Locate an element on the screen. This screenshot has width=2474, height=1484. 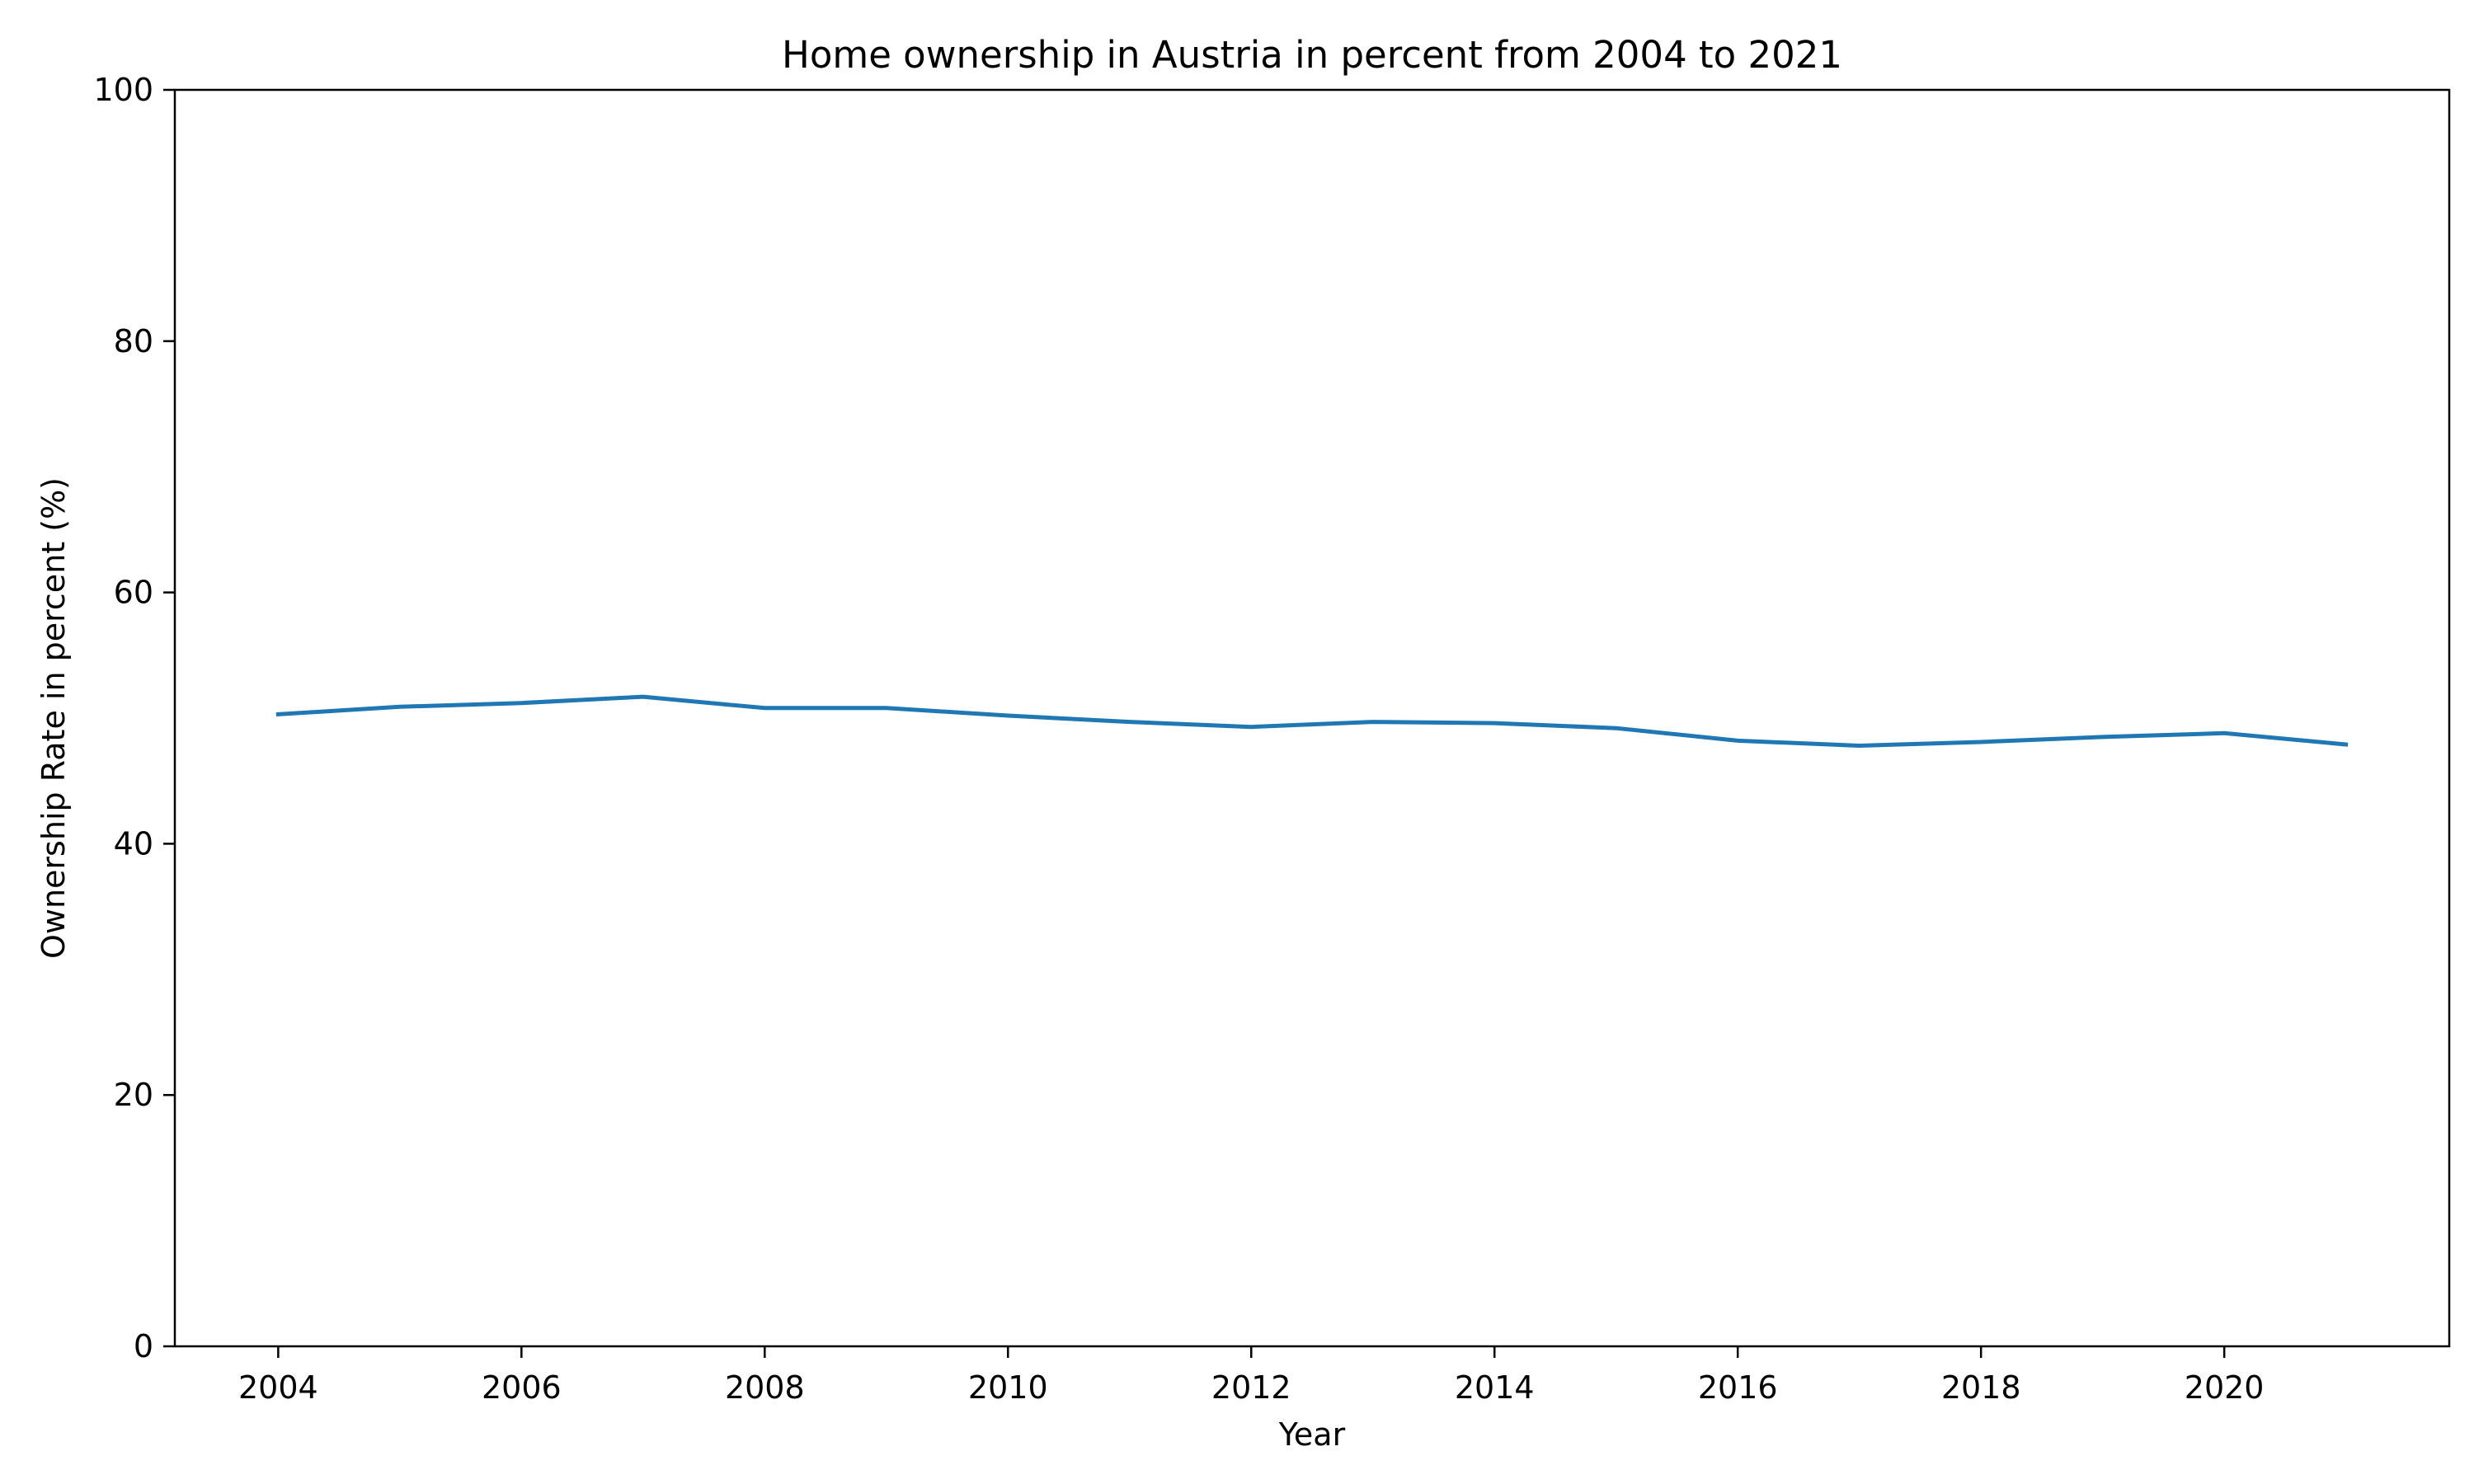
x-tick-label: 2004 is located at coordinates (278, 1387).